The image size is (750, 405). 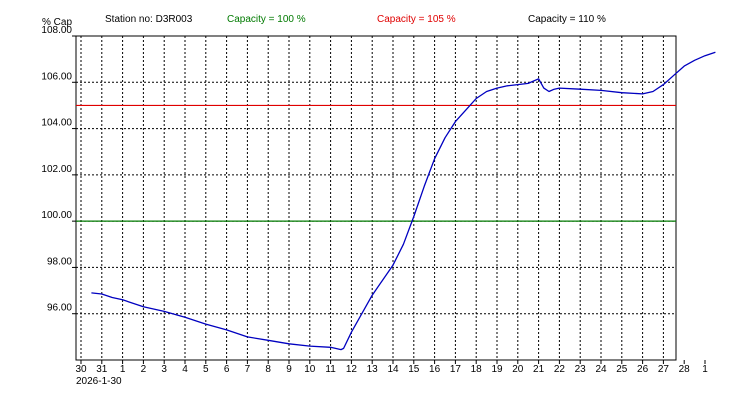 What do you see at coordinates (57, 22) in the screenshot?
I see `y-axis-label: % Cap` at bounding box center [57, 22].